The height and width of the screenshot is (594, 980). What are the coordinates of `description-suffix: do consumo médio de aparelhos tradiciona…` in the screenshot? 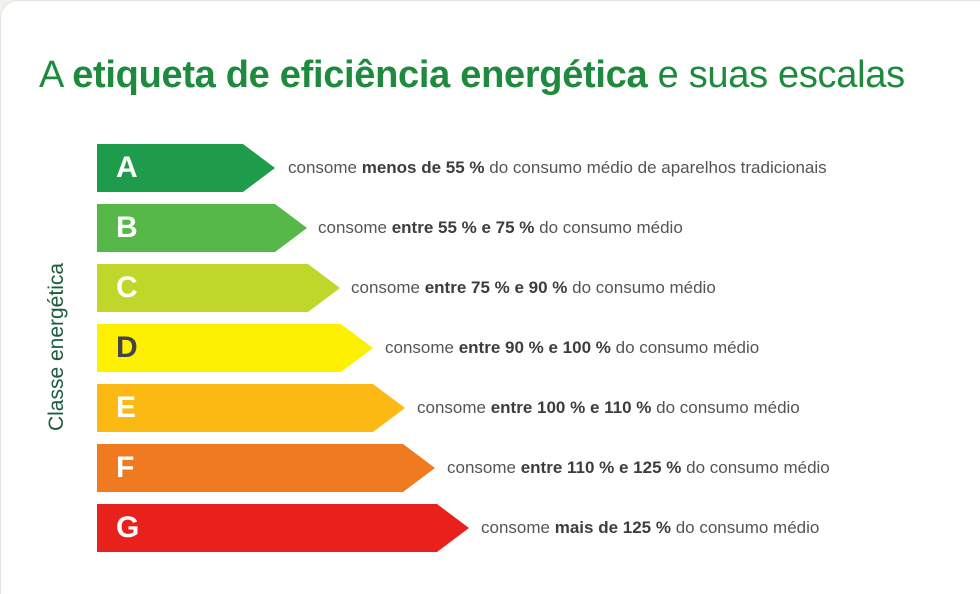 It's located at (658, 167).